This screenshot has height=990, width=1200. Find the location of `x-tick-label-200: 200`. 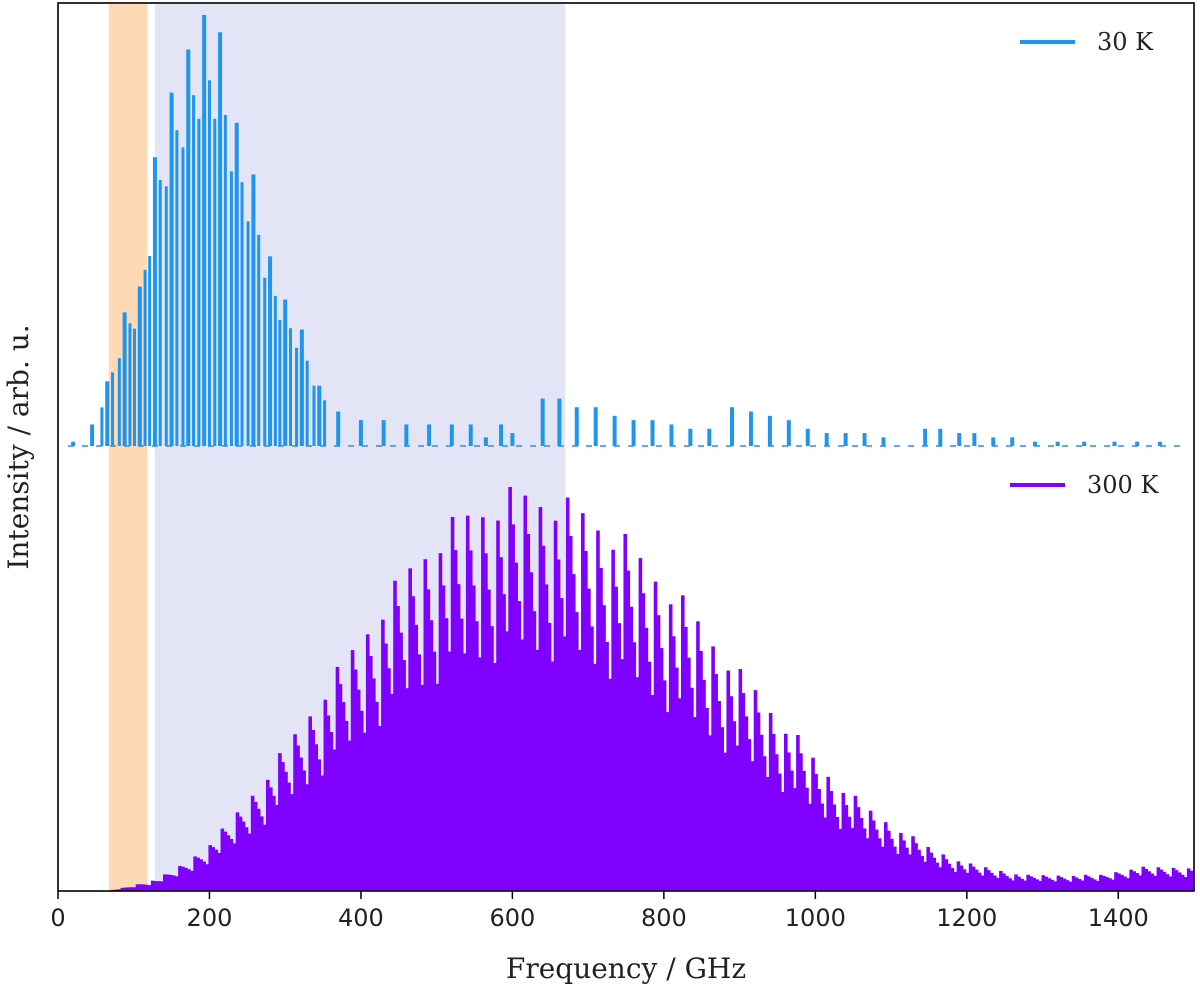

x-tick-label-200: 200 is located at coordinates (210, 918).